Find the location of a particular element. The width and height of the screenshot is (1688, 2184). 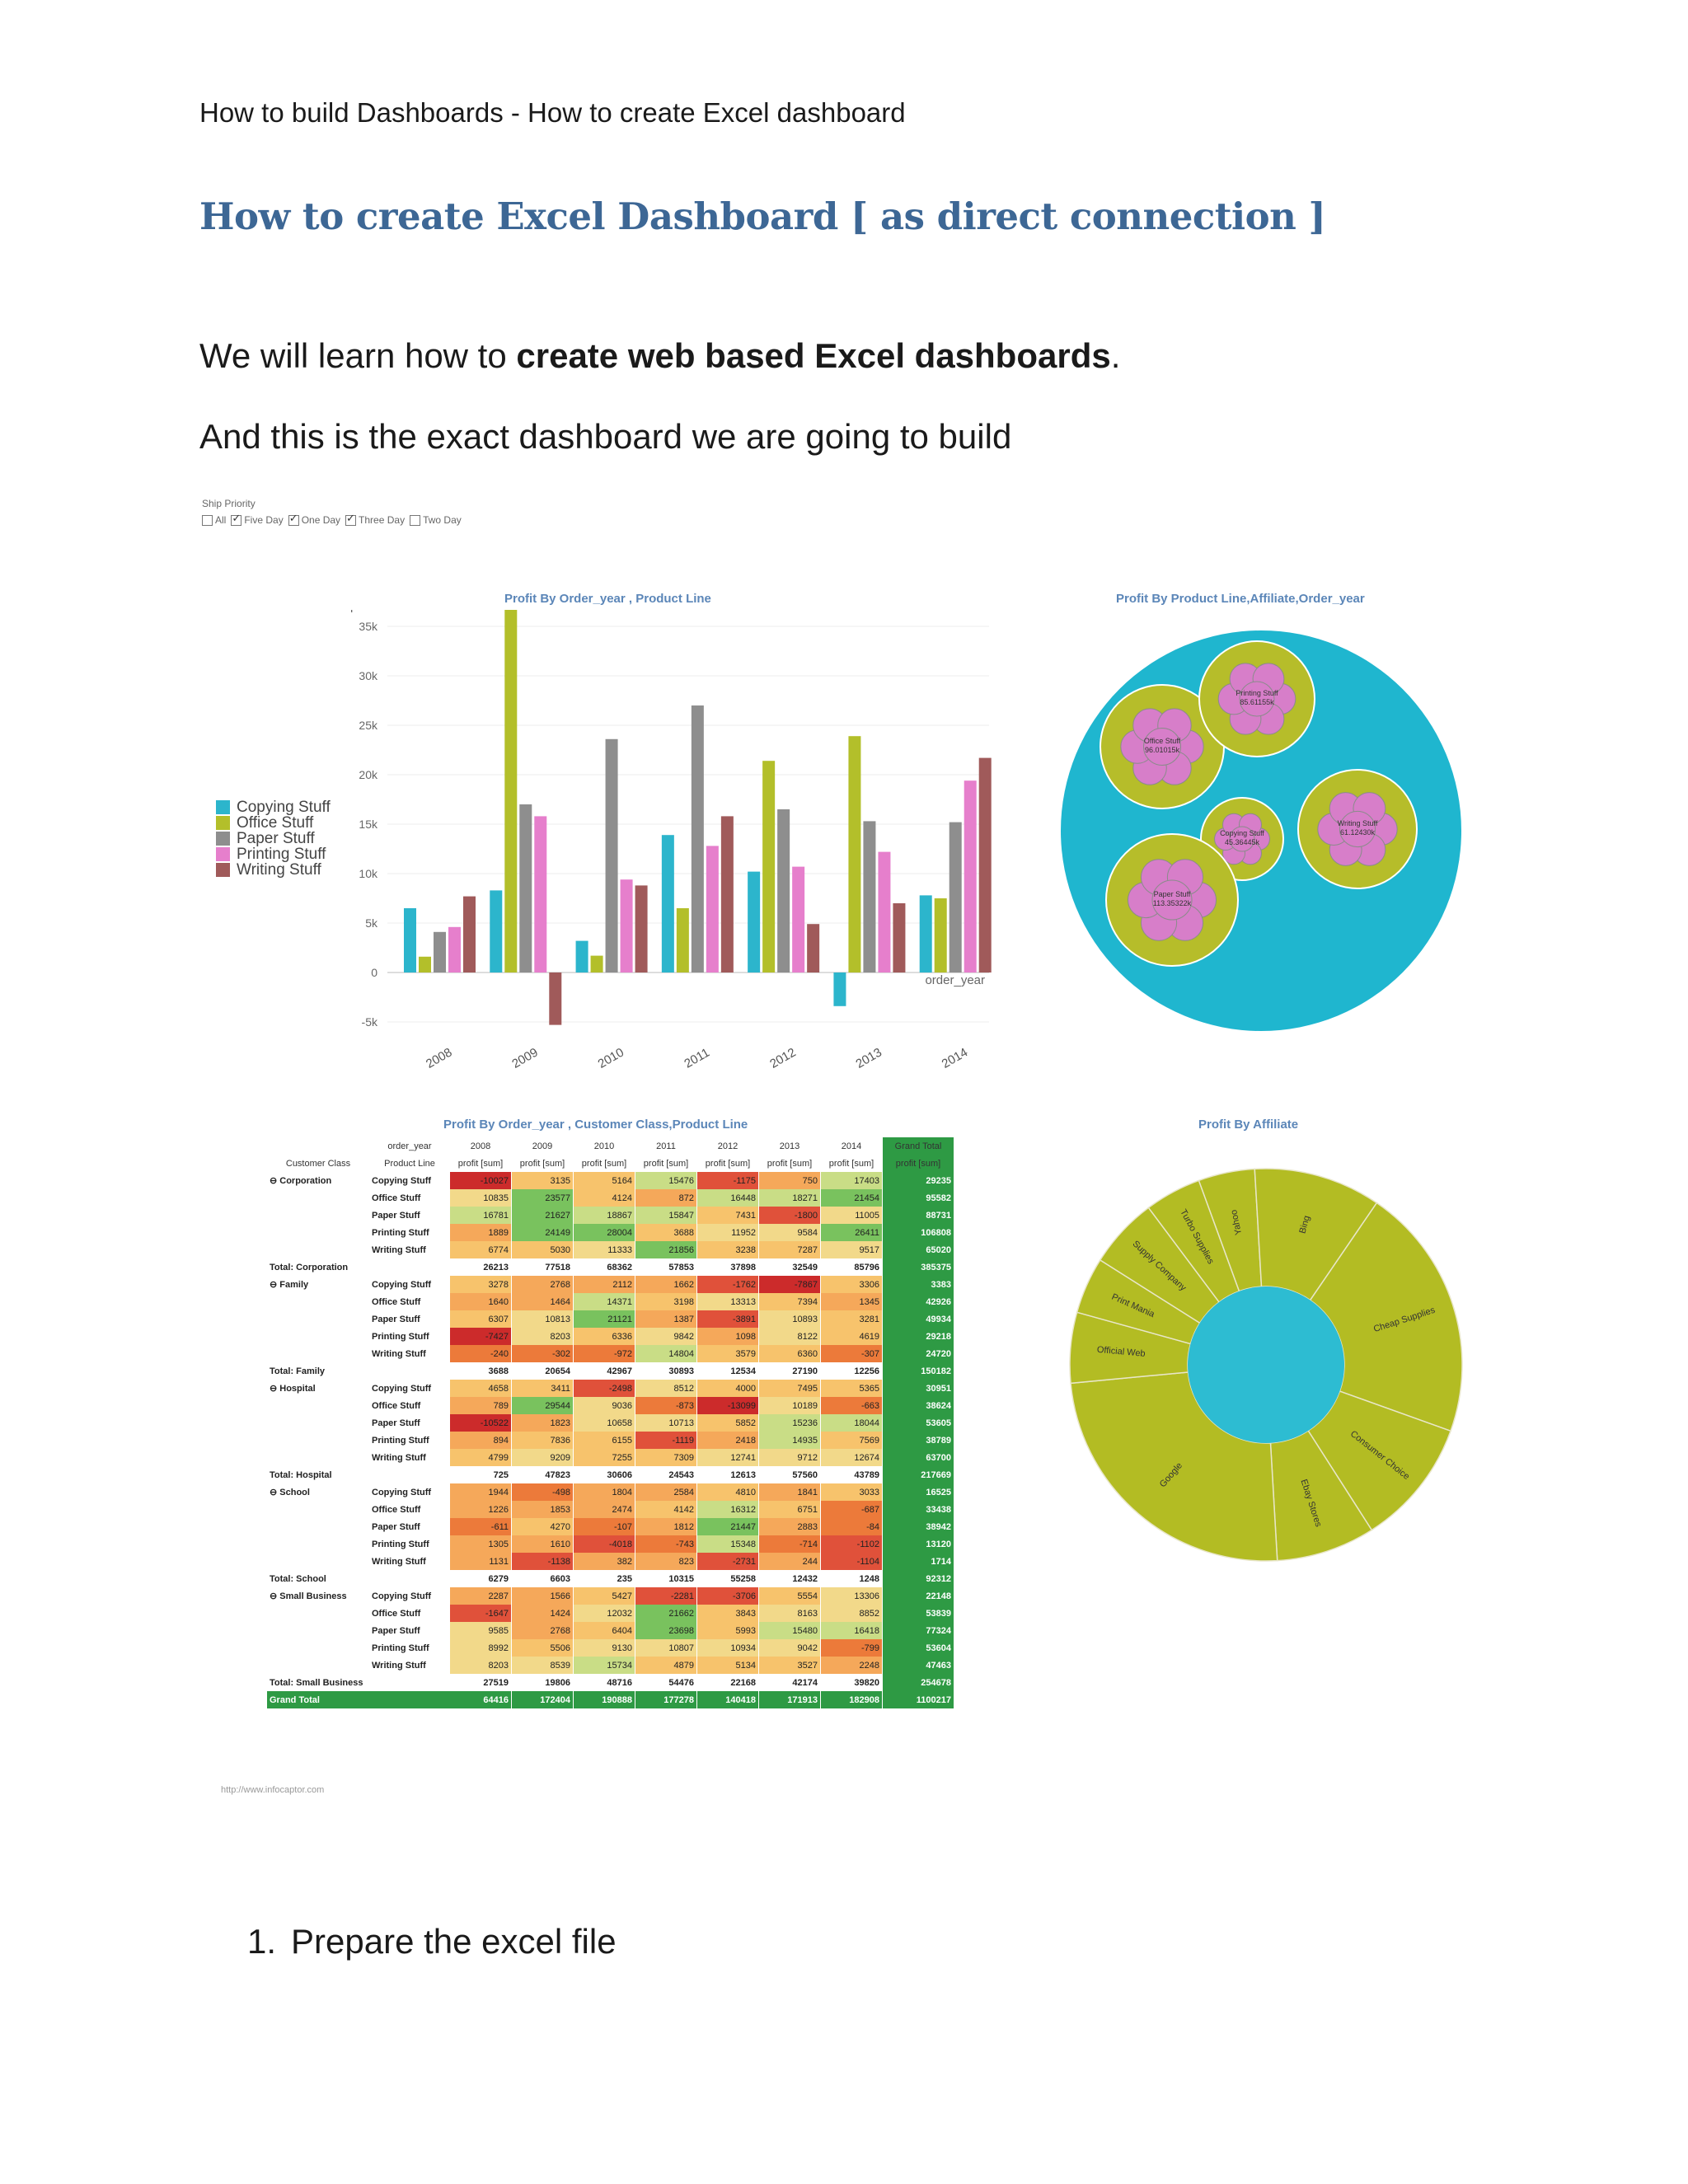

product-line-label: Printing Stuff is located at coordinates (400, 1336).